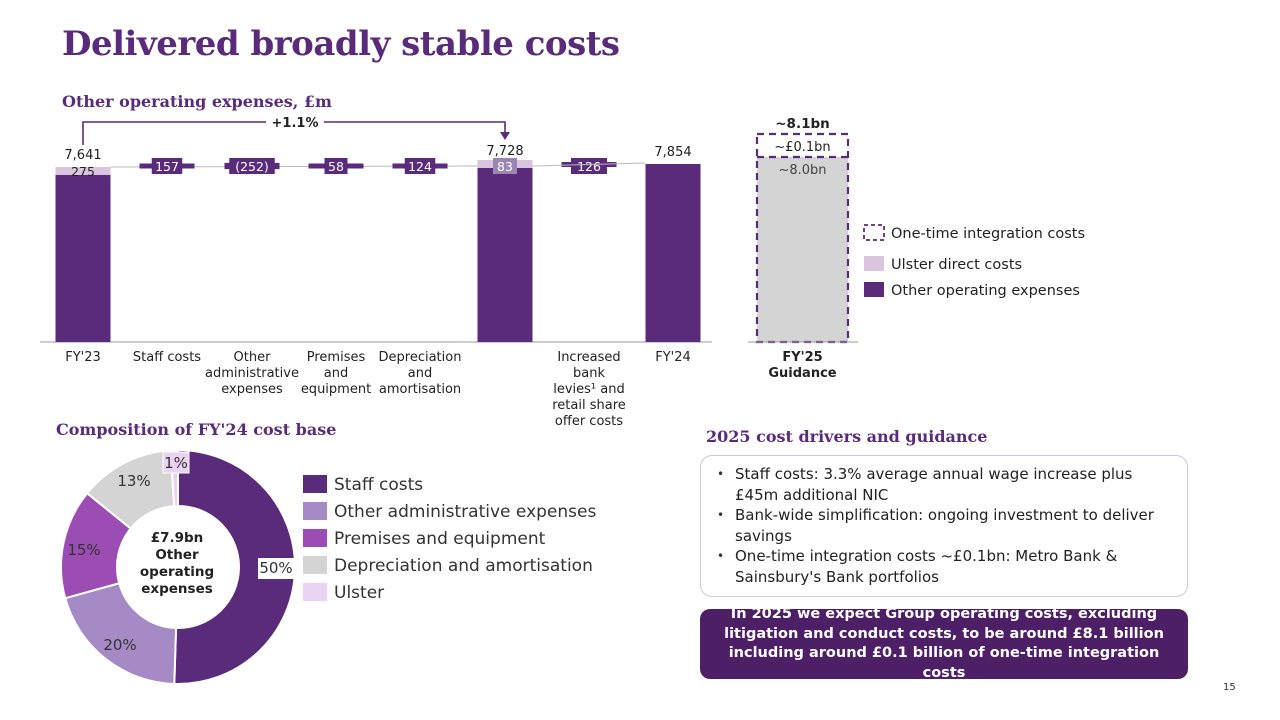  Describe the element at coordinates (1229, 687) in the screenshot. I see `page-number: 15` at that location.